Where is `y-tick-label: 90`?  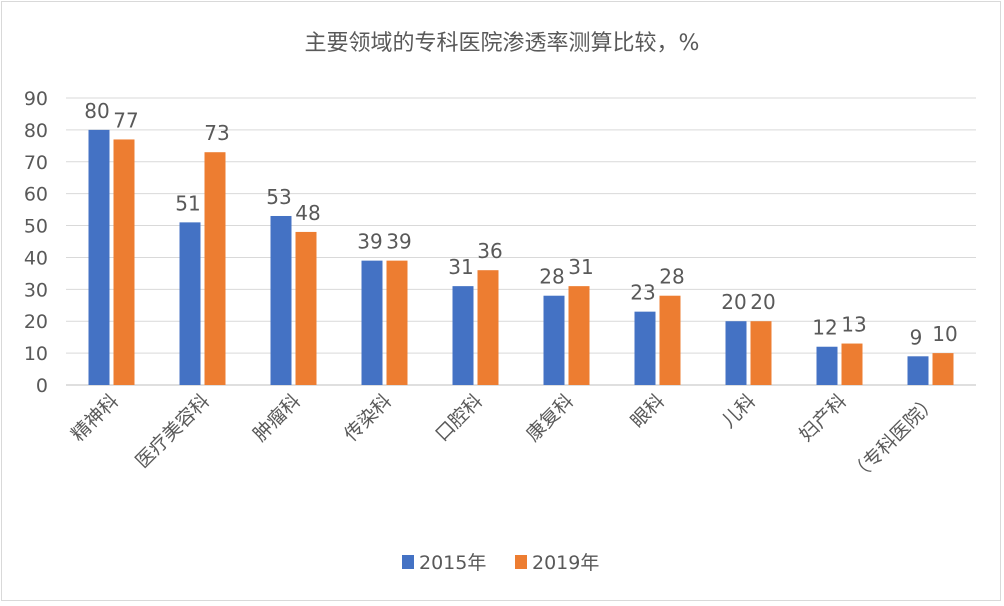 y-tick-label: 90 is located at coordinates (36, 99).